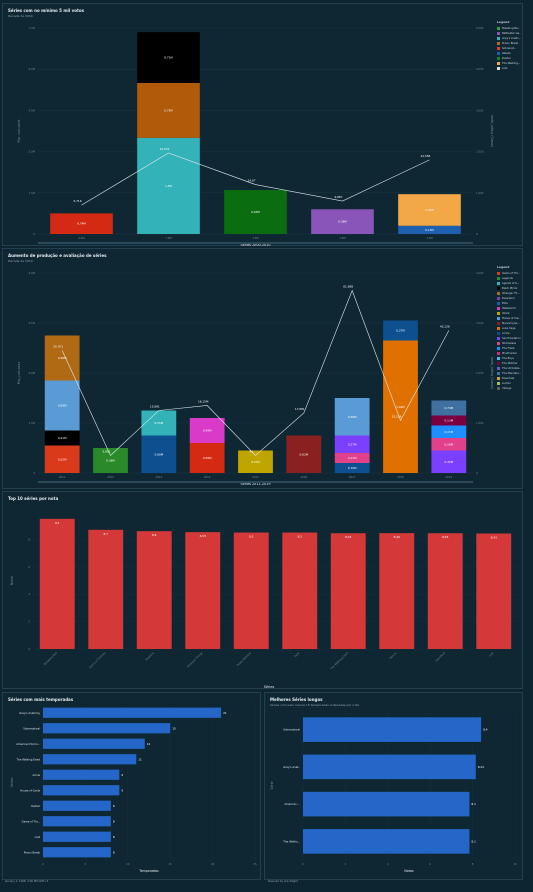  Describe the element at coordinates (473, 804) in the screenshot. I see `bar-label: 8,1` at that location.